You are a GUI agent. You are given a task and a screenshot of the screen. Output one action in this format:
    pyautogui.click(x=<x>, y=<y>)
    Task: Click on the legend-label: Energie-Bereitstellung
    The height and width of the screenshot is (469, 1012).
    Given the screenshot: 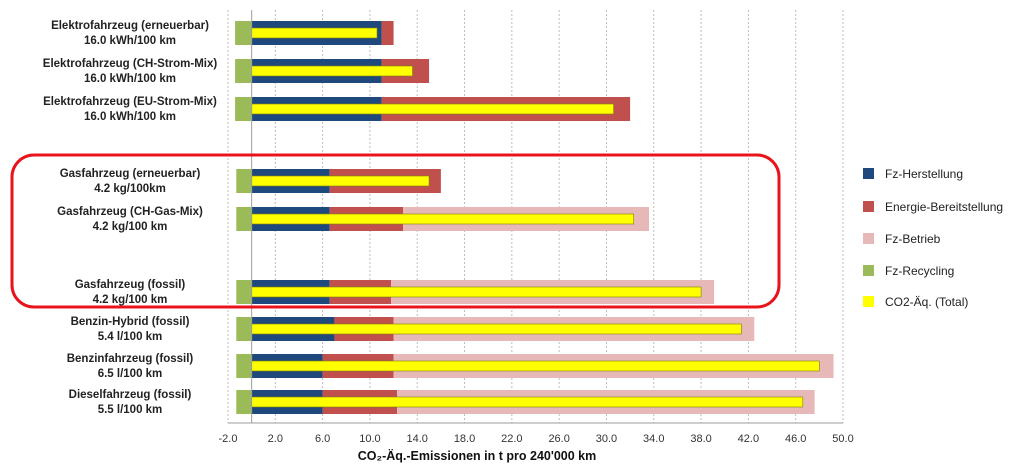 What is the action you would take?
    pyautogui.click(x=944, y=207)
    